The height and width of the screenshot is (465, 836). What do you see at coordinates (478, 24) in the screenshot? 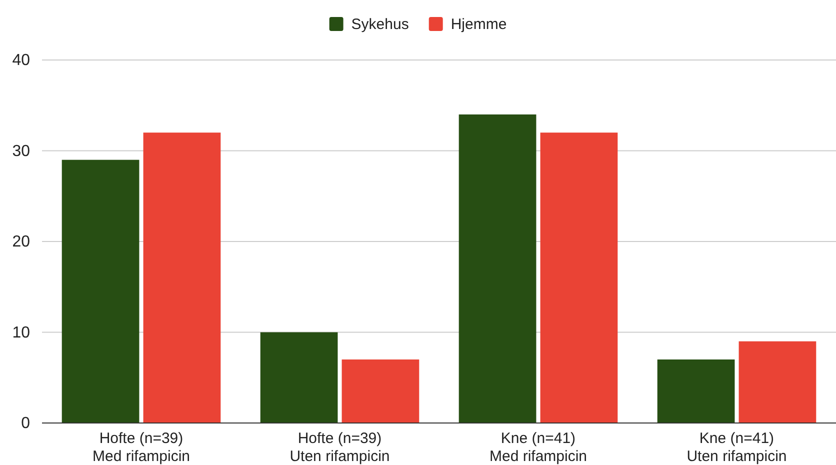
I see `legend-label: Hjemme` at bounding box center [478, 24].